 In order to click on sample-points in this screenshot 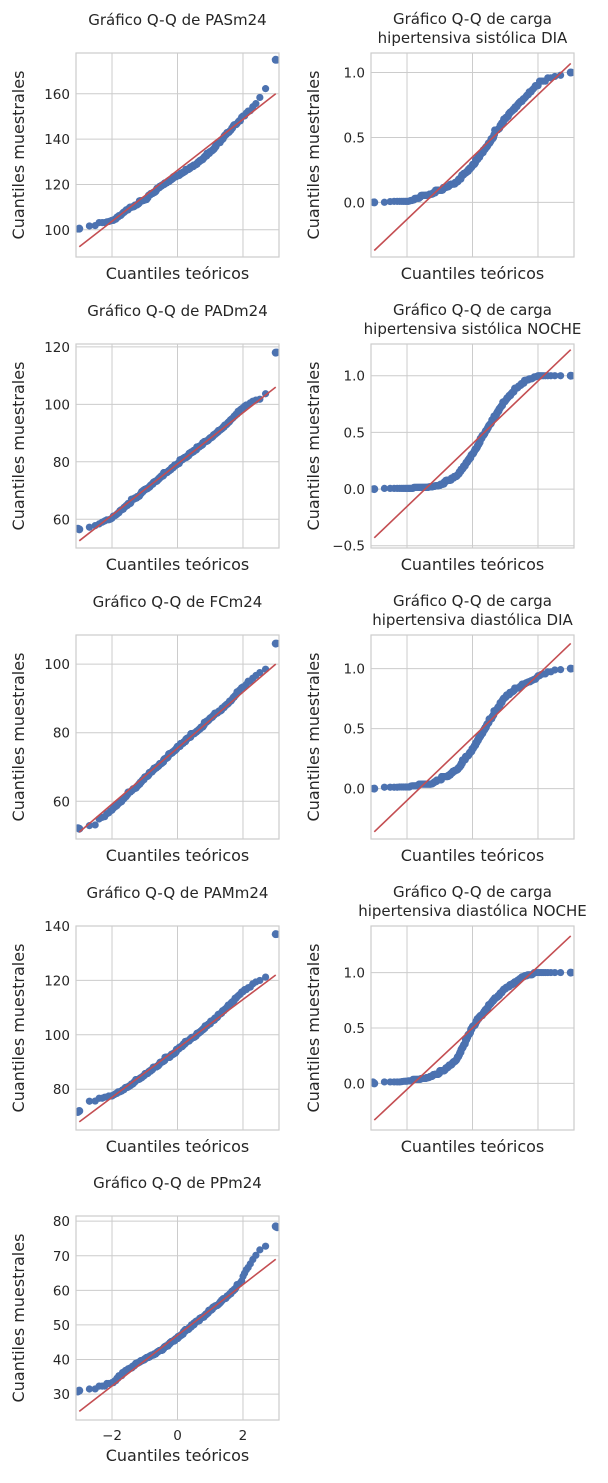, I will do `click(177, 144)`.